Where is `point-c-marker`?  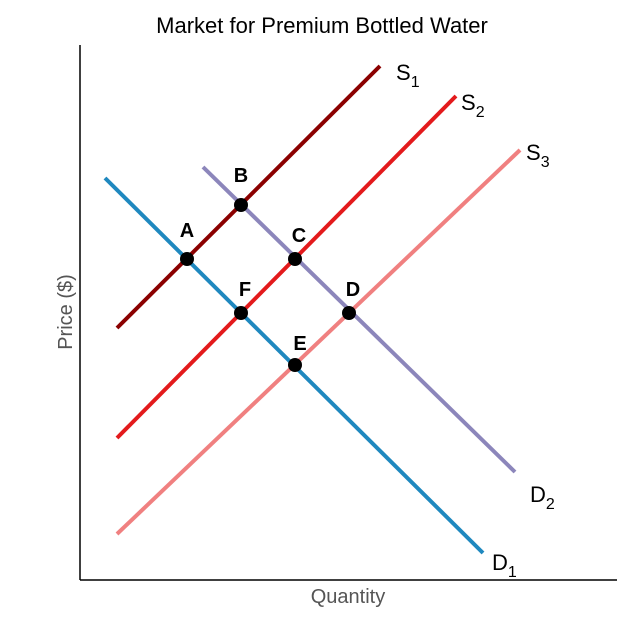 point-c-marker is located at coordinates (295, 259).